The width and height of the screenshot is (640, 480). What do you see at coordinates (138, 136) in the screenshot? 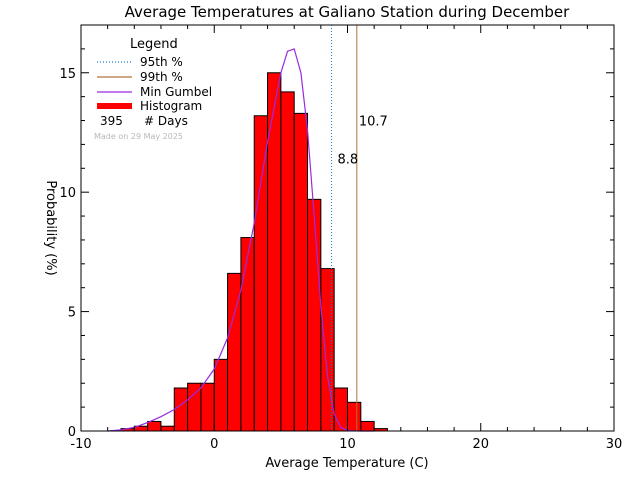
I see `made-on-note: Made on 29 May 2025` at bounding box center [138, 136].